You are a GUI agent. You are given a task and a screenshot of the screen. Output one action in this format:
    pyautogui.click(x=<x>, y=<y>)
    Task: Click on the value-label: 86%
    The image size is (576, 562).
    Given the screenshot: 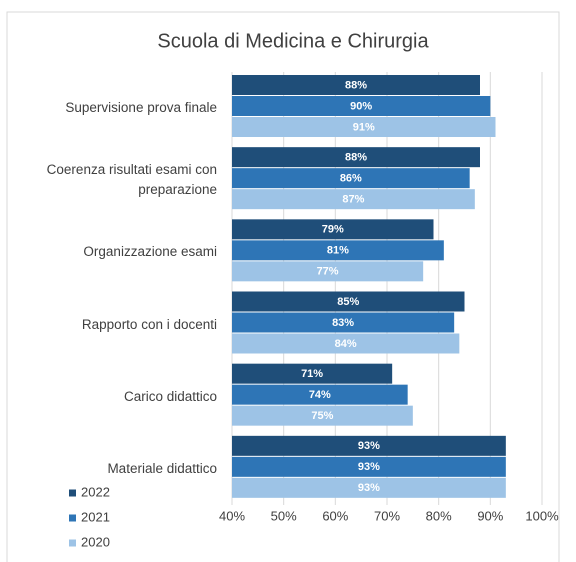 What is the action you would take?
    pyautogui.click(x=351, y=179)
    